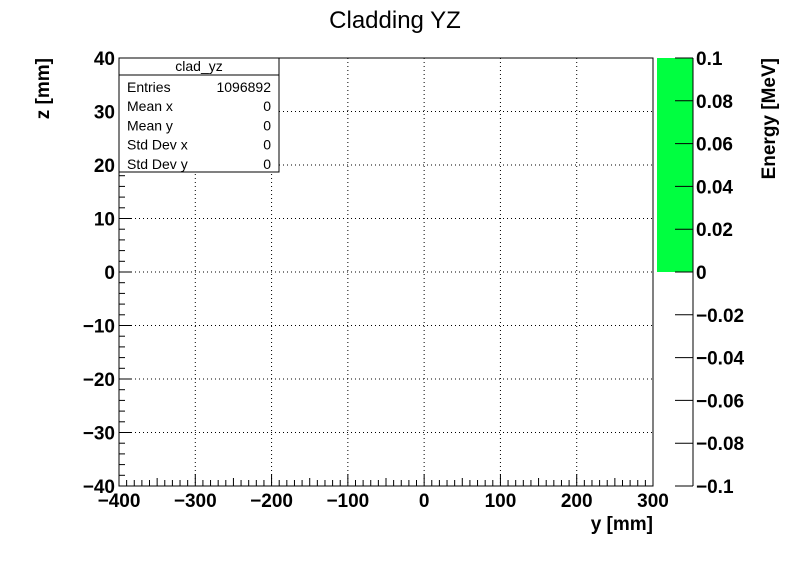  I want to click on x-tick-label: 200, so click(577, 501).